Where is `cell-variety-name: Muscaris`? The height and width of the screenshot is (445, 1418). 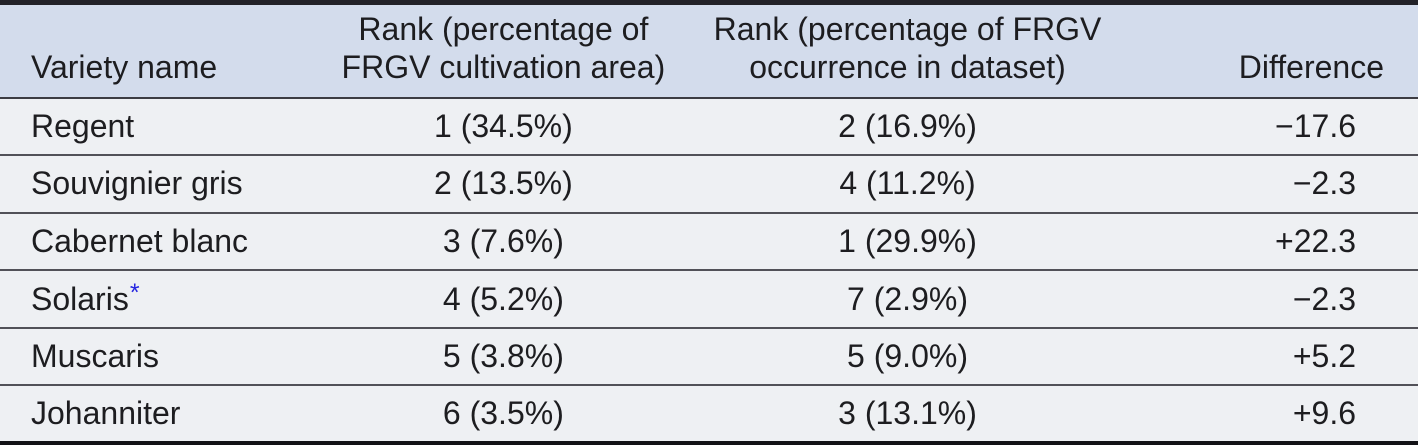
cell-variety-name: Muscaris is located at coordinates (156, 356).